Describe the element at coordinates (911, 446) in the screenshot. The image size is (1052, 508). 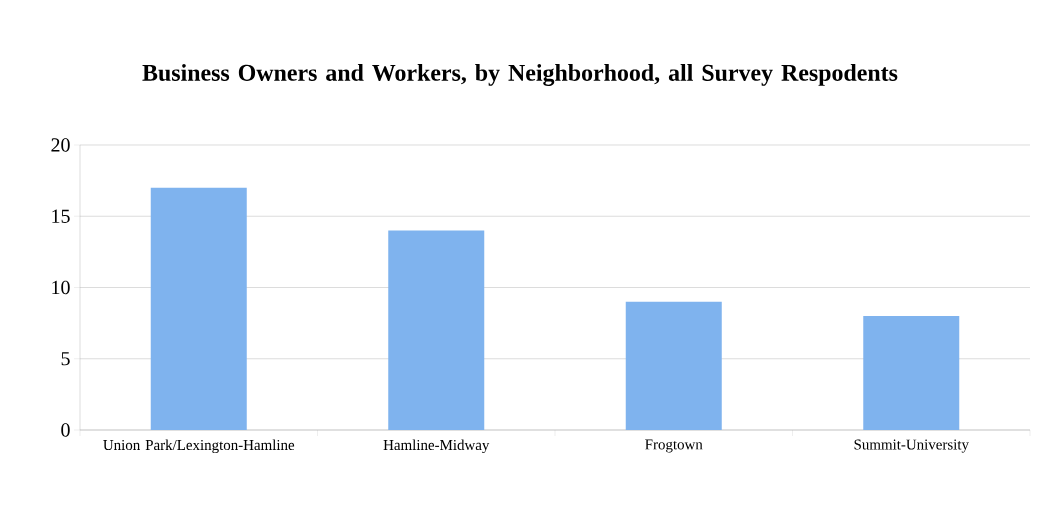
I see `x-tick-label: Summit-University` at that location.